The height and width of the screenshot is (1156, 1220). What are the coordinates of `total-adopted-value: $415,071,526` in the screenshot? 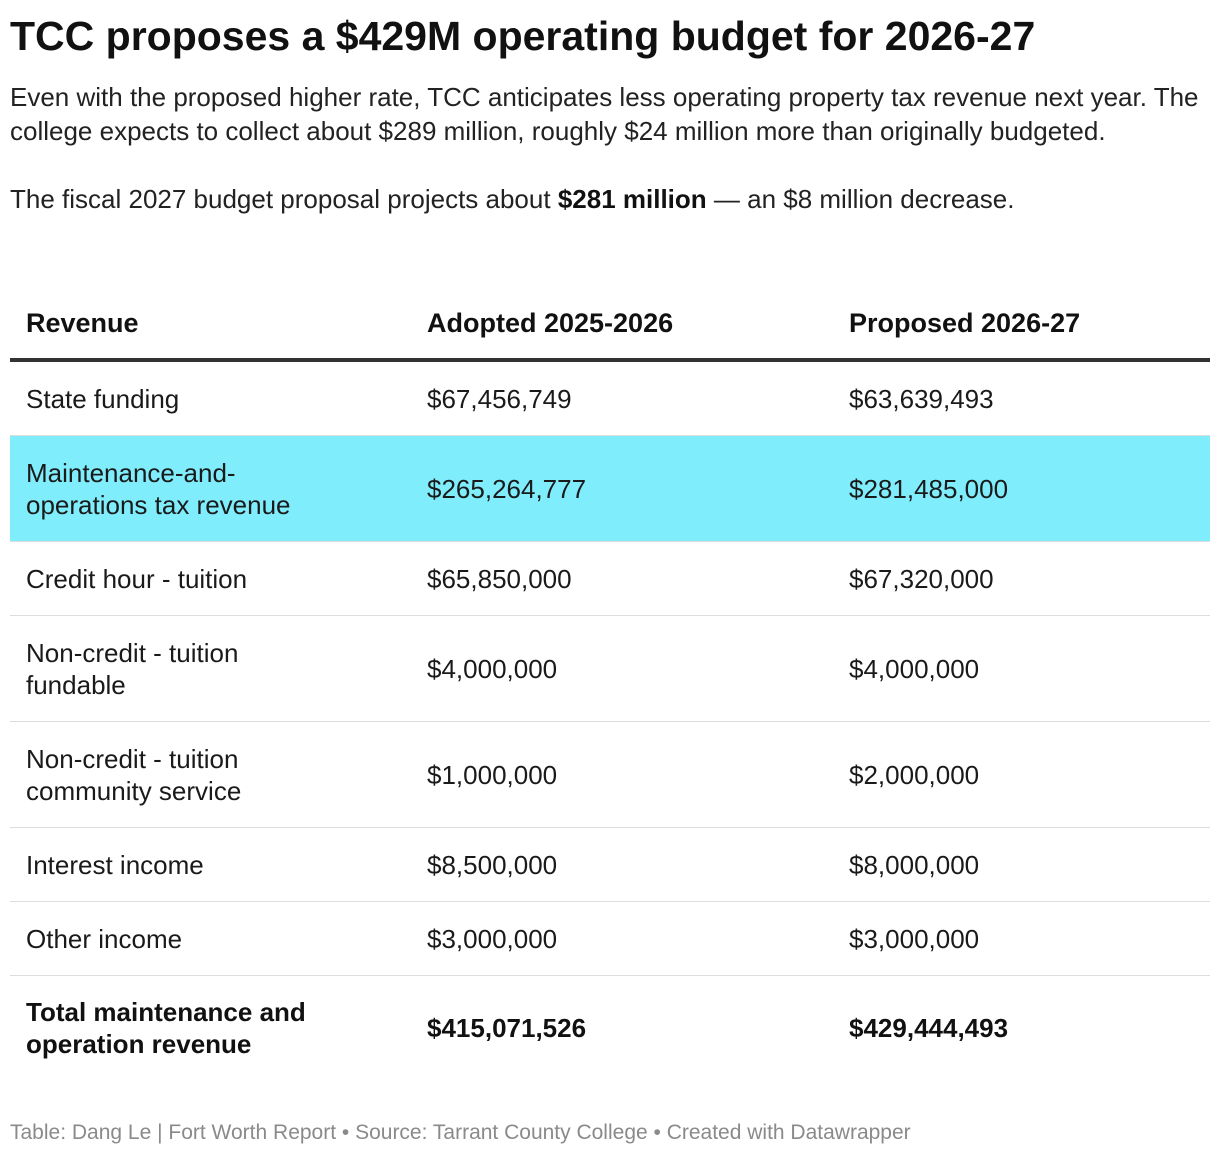 It's located at (507, 1028).